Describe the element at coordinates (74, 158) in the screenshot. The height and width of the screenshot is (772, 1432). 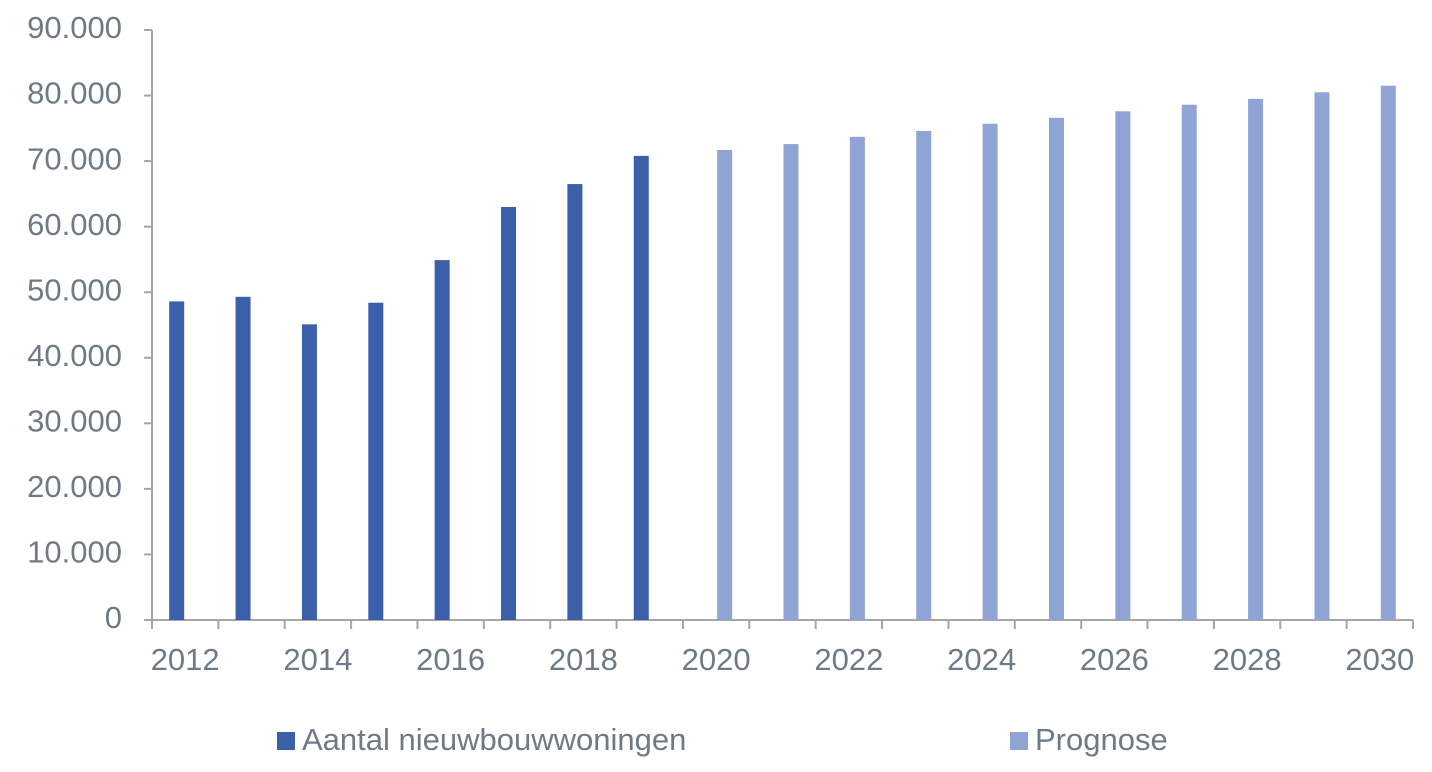
I see `y-tick-label: 70.000` at that location.